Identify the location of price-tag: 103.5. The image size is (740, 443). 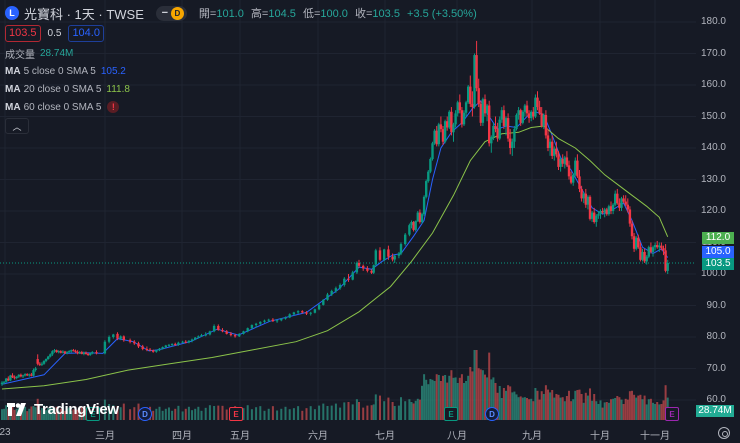
(718, 264).